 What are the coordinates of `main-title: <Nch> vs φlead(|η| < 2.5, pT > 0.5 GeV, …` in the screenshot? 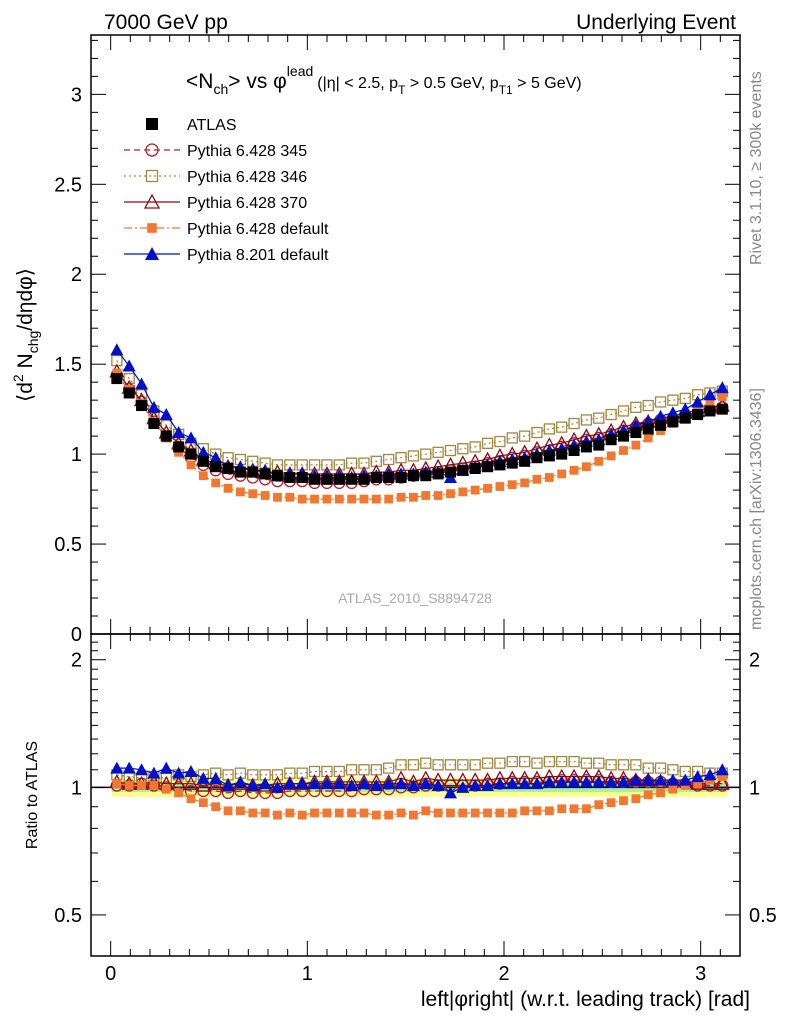 It's located at (384, 80).